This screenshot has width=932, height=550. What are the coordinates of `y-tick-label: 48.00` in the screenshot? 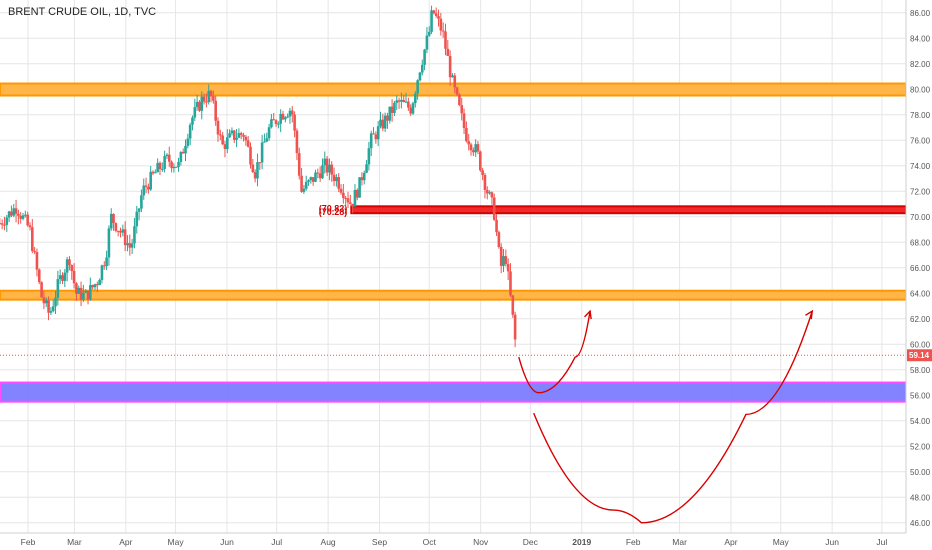 It's located at (920, 497).